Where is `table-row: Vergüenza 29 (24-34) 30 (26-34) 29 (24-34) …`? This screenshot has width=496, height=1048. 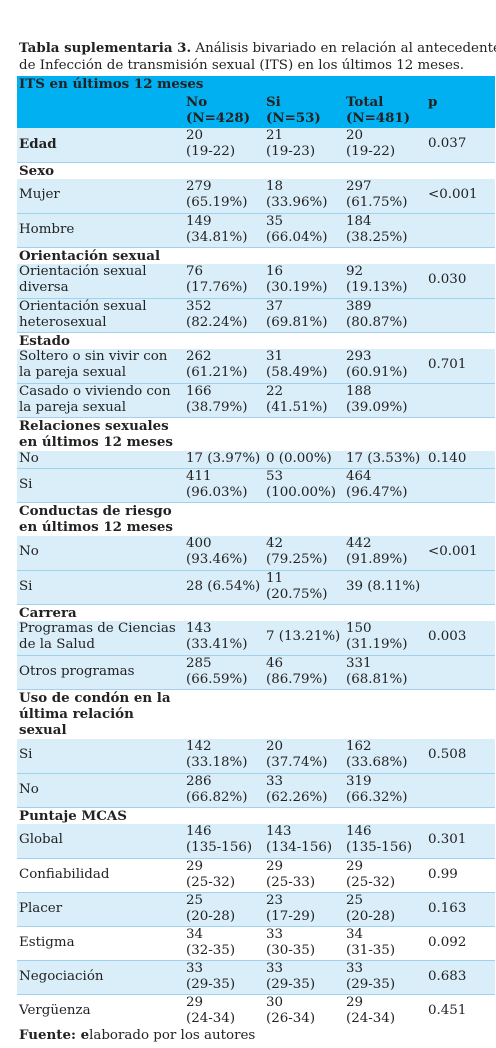 table-row: Vergüenza 29 (24-34) 30 (26-34) 29 (24-34) … is located at coordinates (256, 1011).